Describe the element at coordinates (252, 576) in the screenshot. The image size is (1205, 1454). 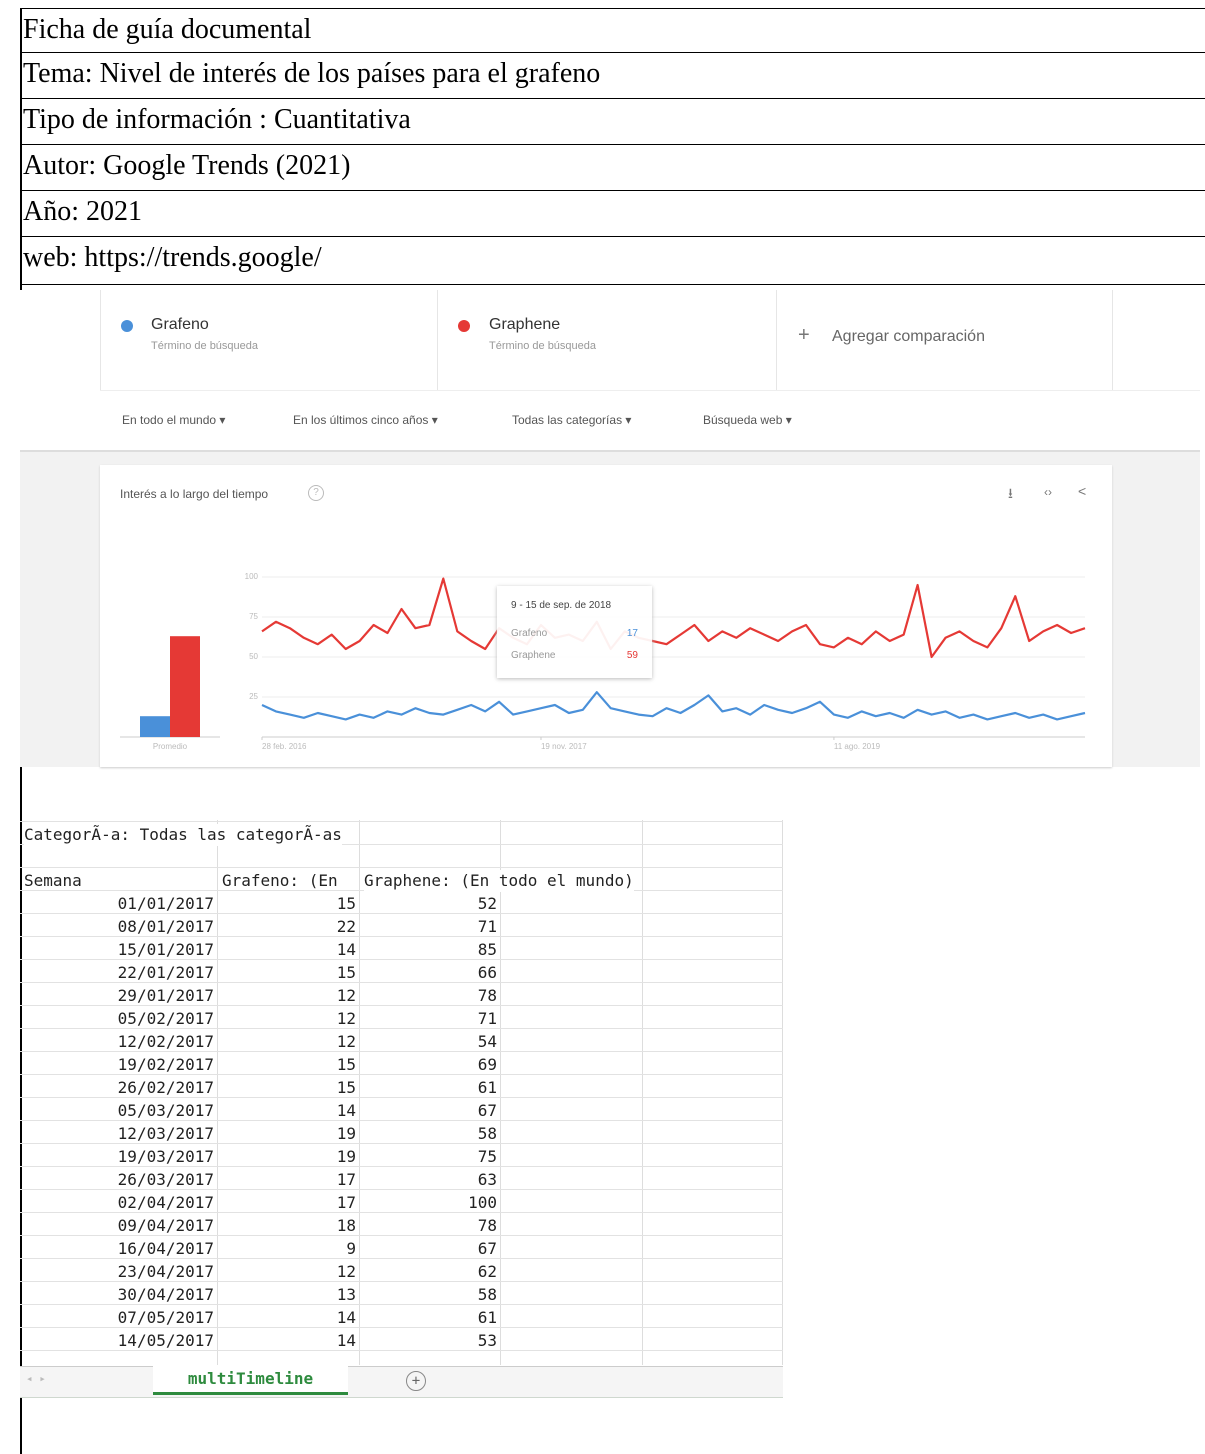
I see `y-tick-label: 100` at that location.